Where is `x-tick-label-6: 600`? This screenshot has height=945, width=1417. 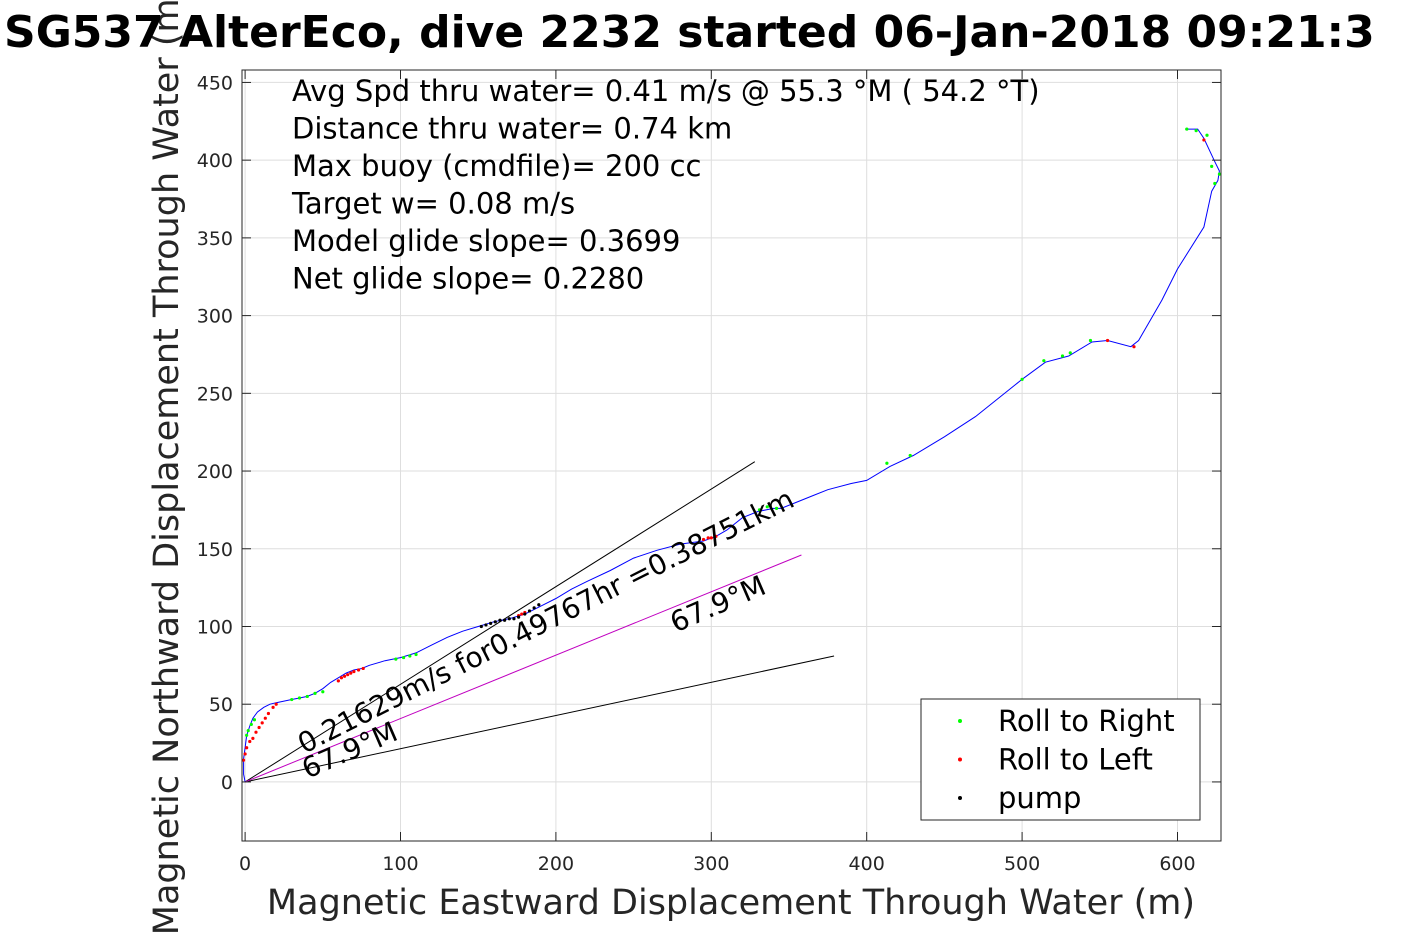 x-tick-label-6: 600 is located at coordinates (1177, 864).